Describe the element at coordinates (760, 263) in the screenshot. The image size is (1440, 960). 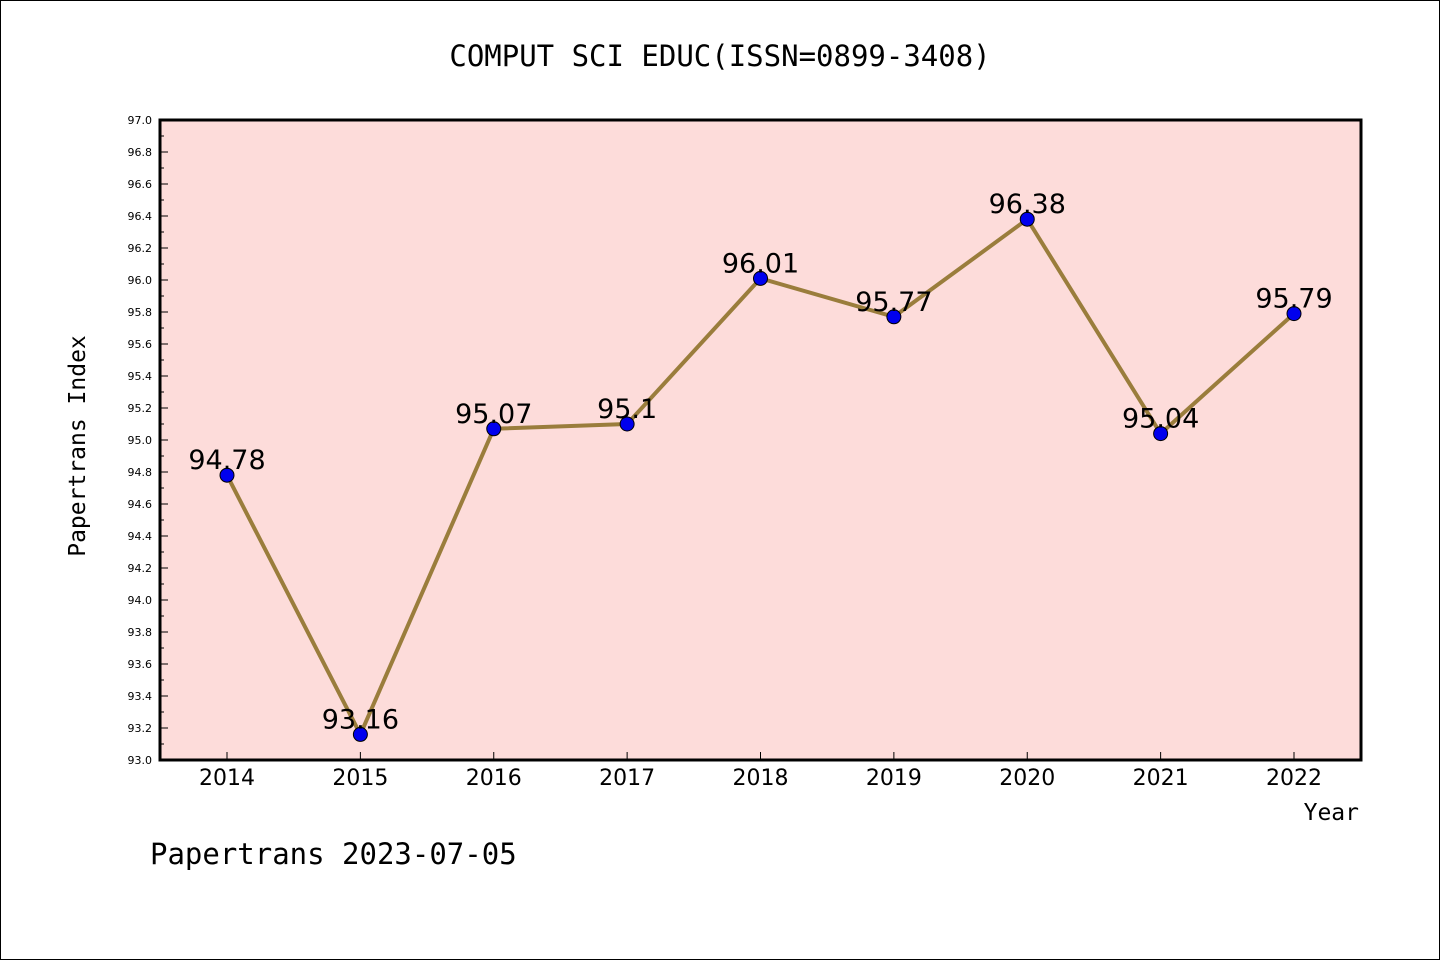
I see `data-label: 96.01` at that location.